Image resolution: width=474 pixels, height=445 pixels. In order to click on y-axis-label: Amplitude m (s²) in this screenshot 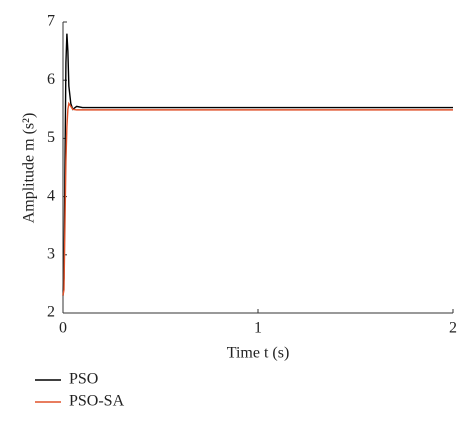, I will do `click(29, 168)`.